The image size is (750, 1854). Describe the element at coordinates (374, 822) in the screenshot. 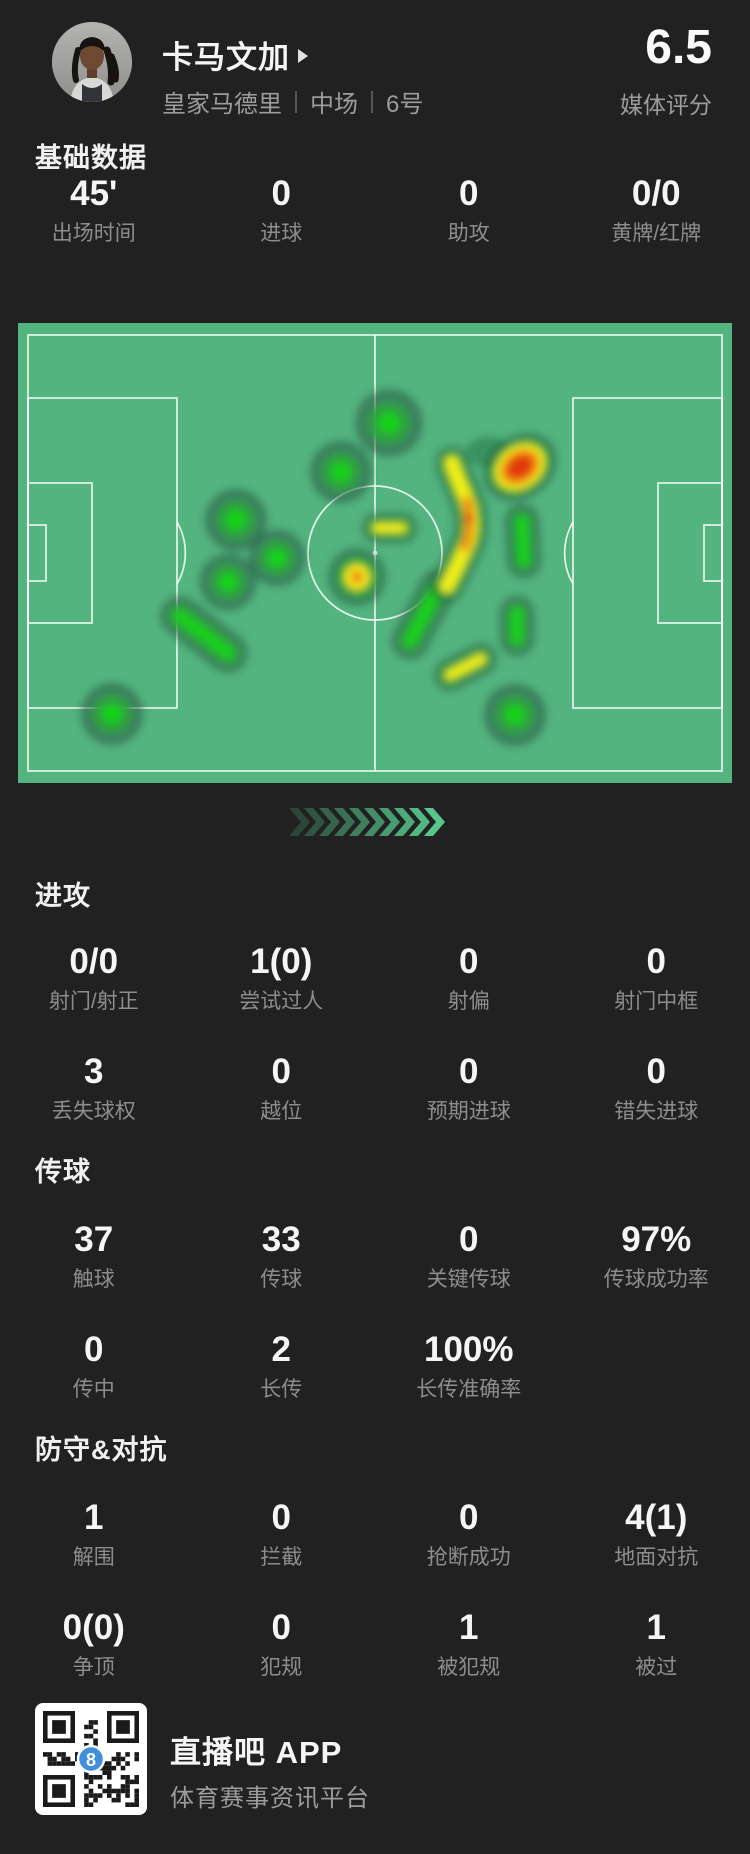

I see `forward-direction-chevrons-icon` at that location.